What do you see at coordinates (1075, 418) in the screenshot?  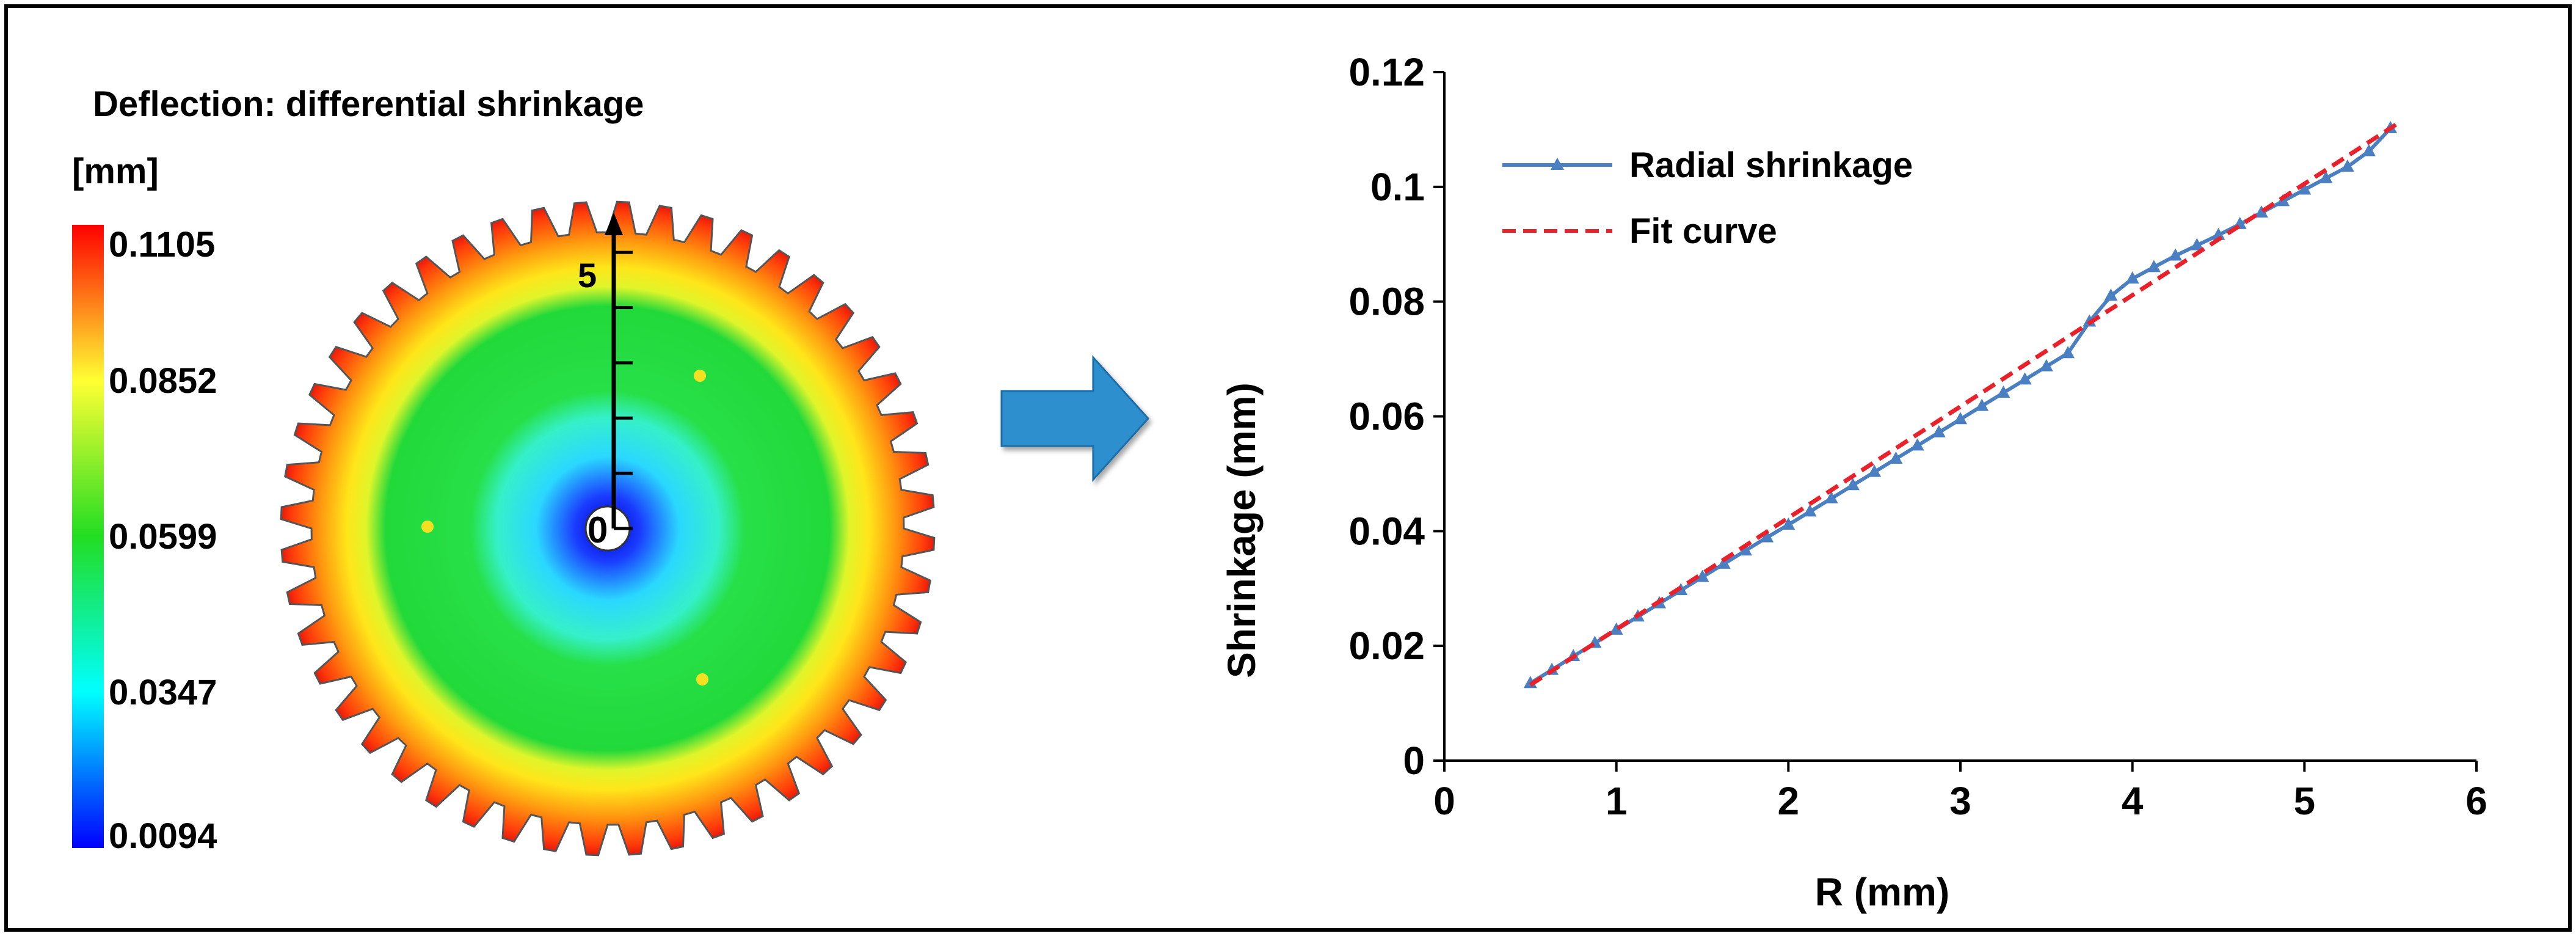 I see `right-arrow-icon` at bounding box center [1075, 418].